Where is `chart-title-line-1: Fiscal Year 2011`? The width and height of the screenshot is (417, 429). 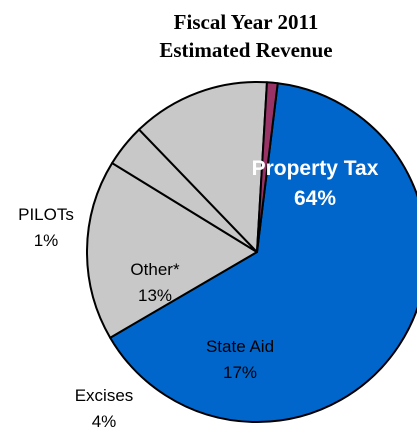
chart-title-line-1: Fiscal Year 2011 is located at coordinates (246, 22).